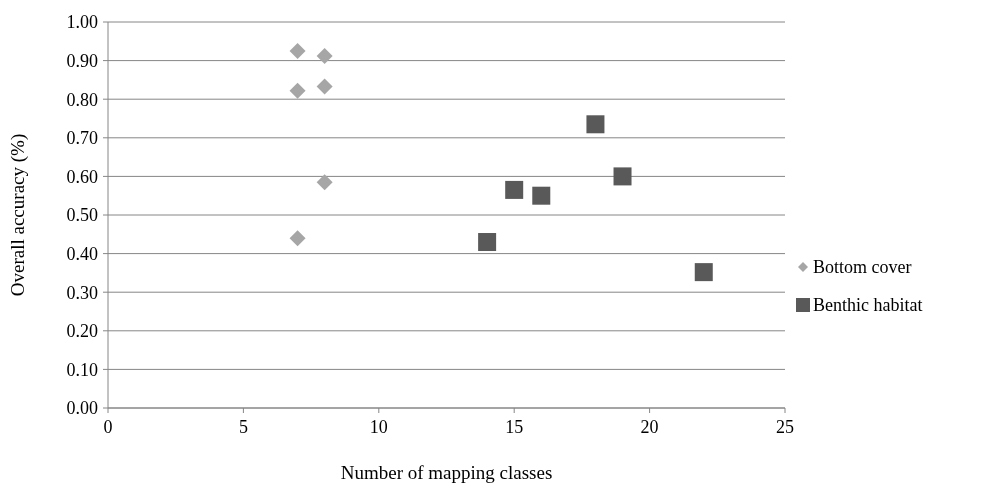  Describe the element at coordinates (82, 176) in the screenshot. I see `y-tick-label: 0.60` at that location.